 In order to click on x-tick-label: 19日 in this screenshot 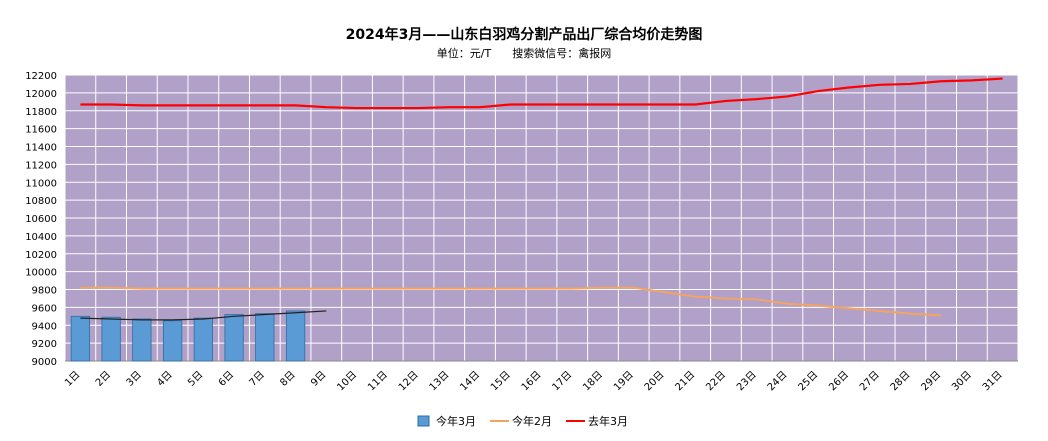, I will do `click(624, 381)`.